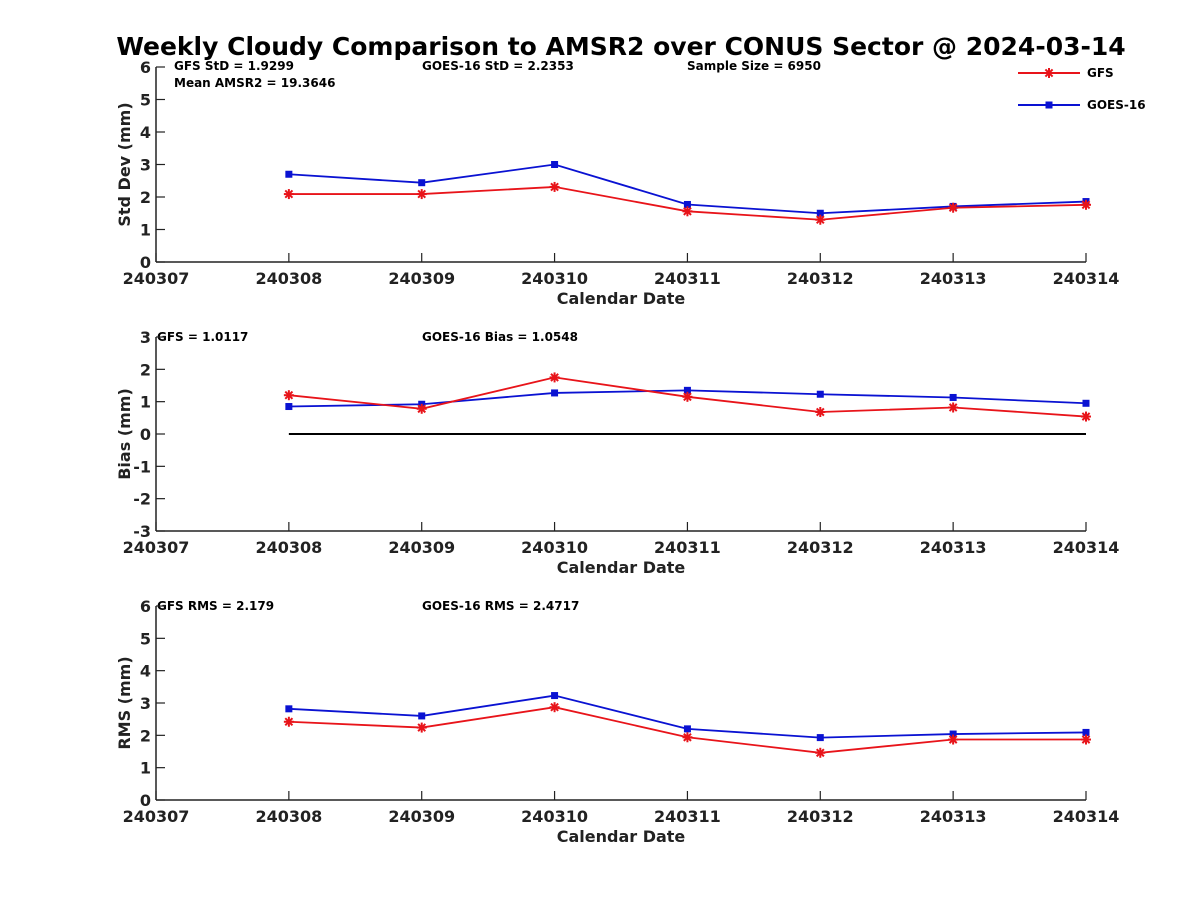  Describe the element at coordinates (1116, 105) in the screenshot. I see `legend-goes16-label: GOES-16` at that location.